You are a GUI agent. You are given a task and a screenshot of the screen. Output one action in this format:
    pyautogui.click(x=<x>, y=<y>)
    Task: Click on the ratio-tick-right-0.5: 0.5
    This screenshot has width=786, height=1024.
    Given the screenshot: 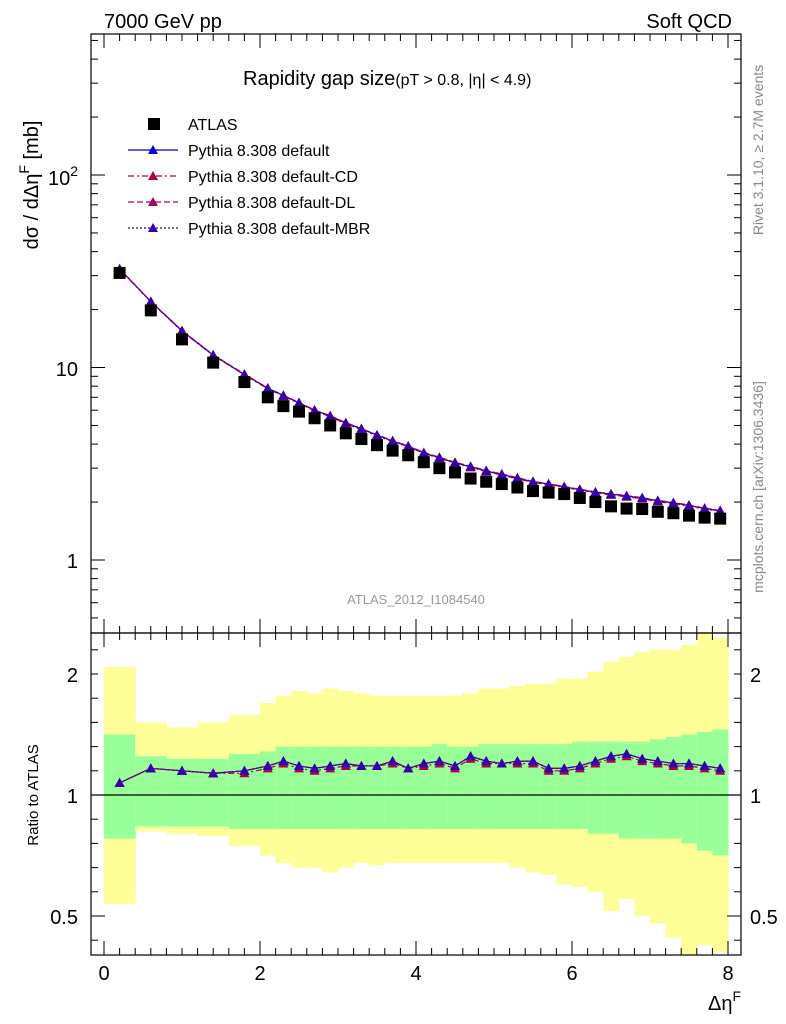 What is the action you would take?
    pyautogui.click(x=764, y=918)
    